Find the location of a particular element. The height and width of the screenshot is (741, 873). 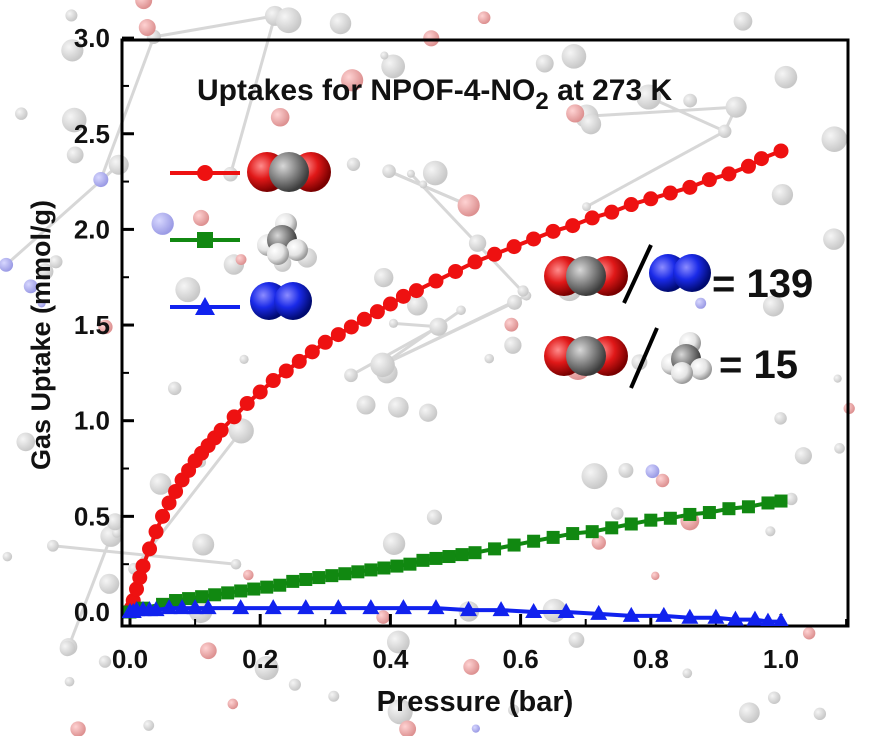

x-axis-title: Pressure (bar) is located at coordinates (475, 702).